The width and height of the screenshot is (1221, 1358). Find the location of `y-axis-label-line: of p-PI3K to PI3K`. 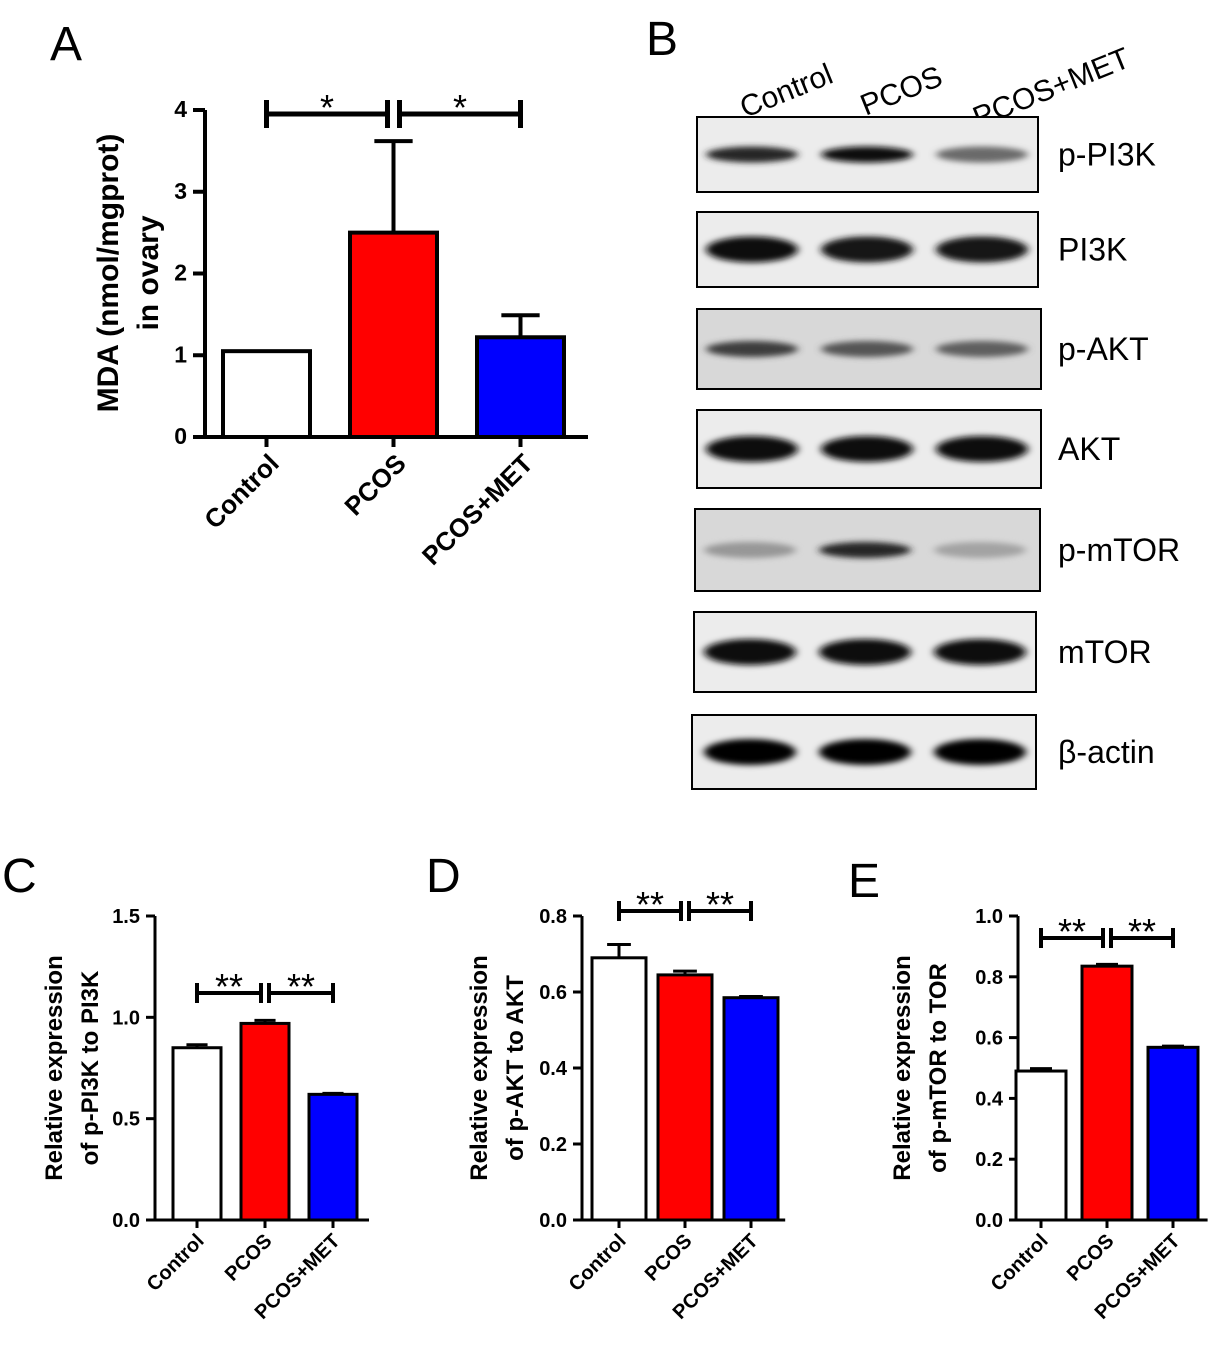

y-axis-label-line: of p-PI3K to PI3K is located at coordinates (90, 1067).